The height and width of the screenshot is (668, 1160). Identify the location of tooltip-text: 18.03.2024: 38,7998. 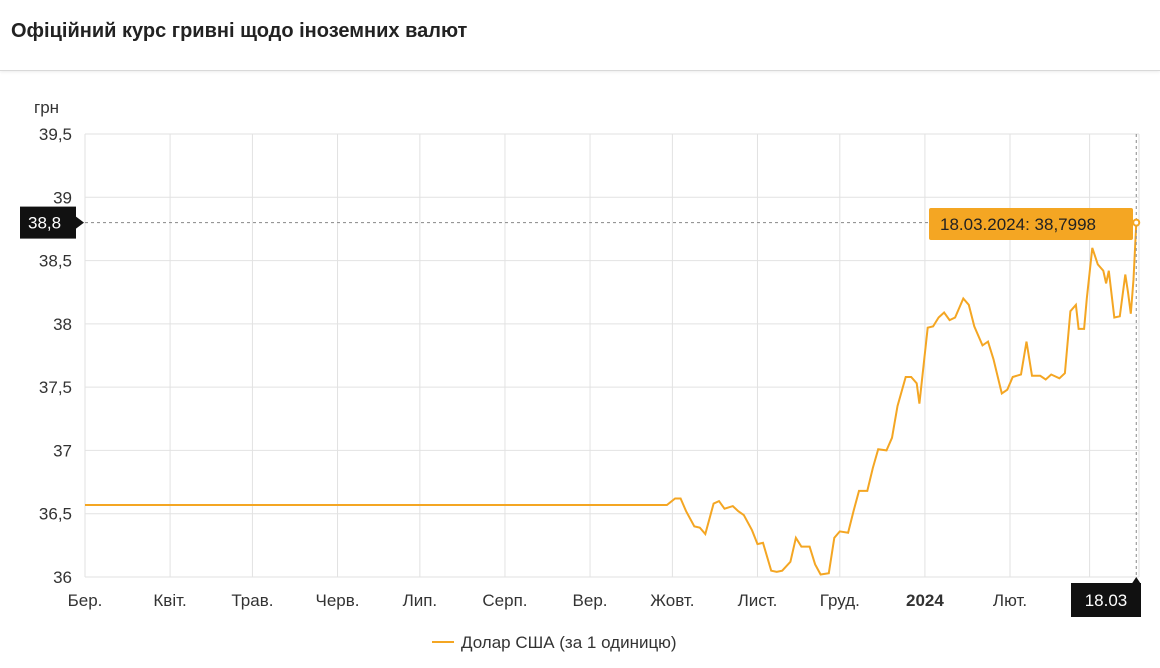
(1018, 224).